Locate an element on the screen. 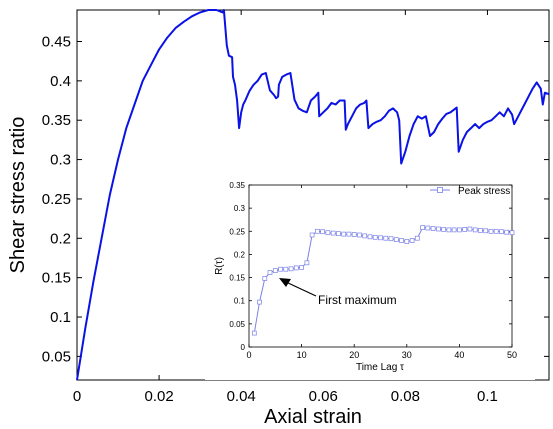  inset-x-axis-label: Time Lag τ is located at coordinates (380, 367).